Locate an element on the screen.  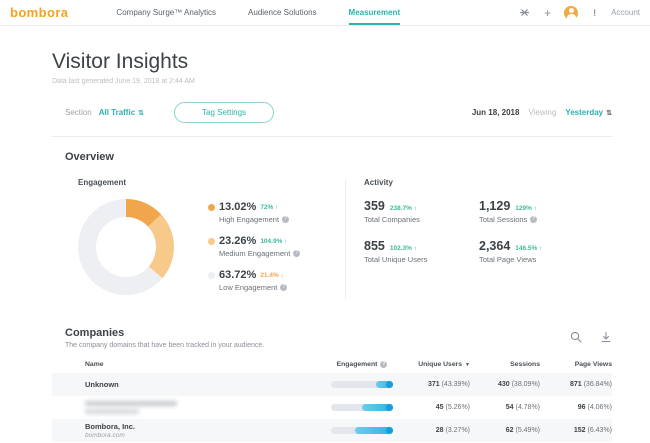
nav-item-audience-solutions: Audience Solutions is located at coordinates (282, 12).